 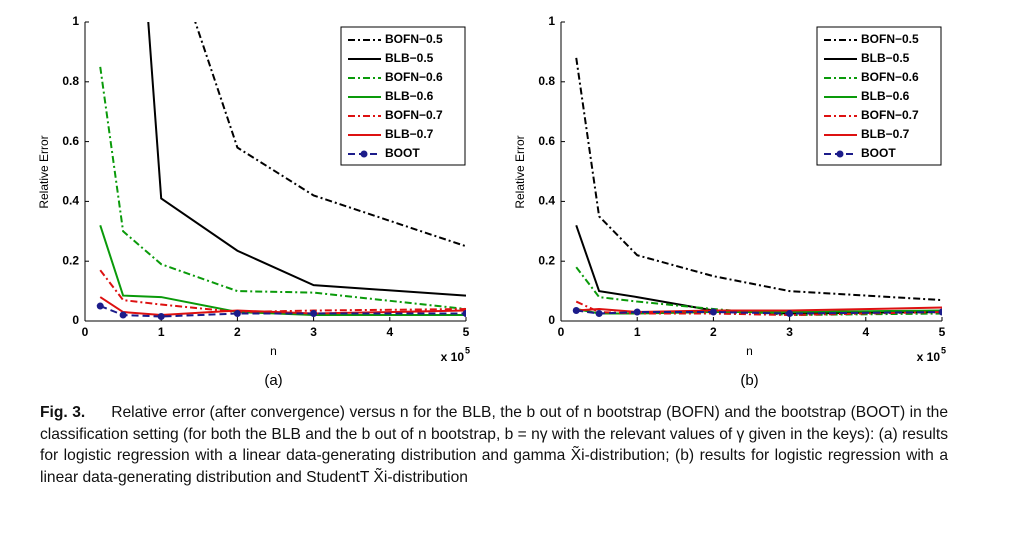 I want to click on panel-label: (a), so click(x=273, y=380).